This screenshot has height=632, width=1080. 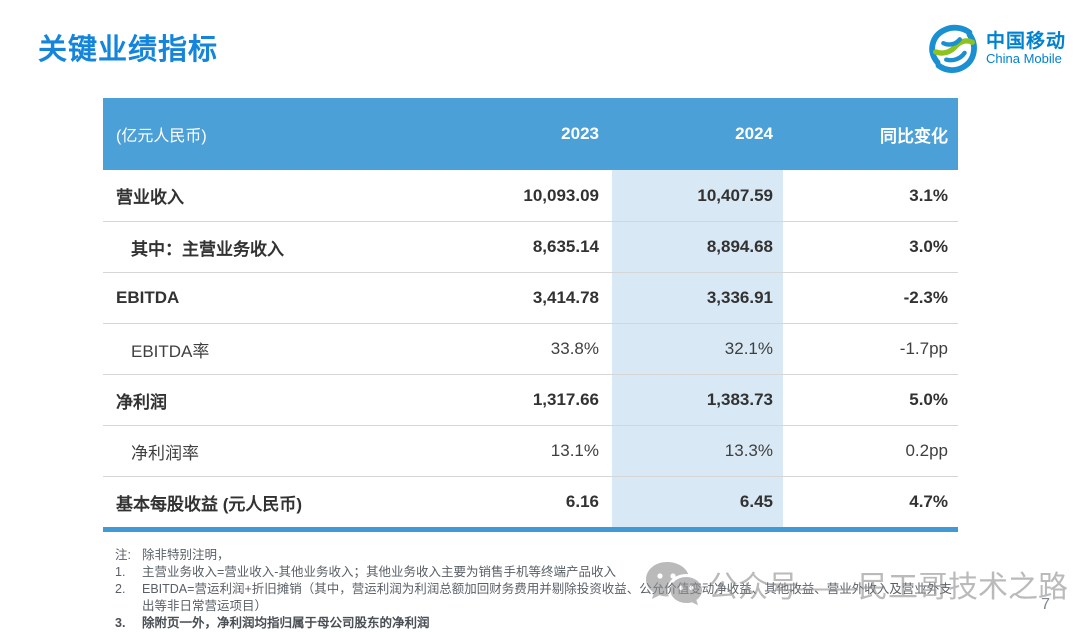 I want to click on table-row-net-profit-margin: 净利润率 13.1% 13.3% 0.2pp, so click(x=530, y=450).